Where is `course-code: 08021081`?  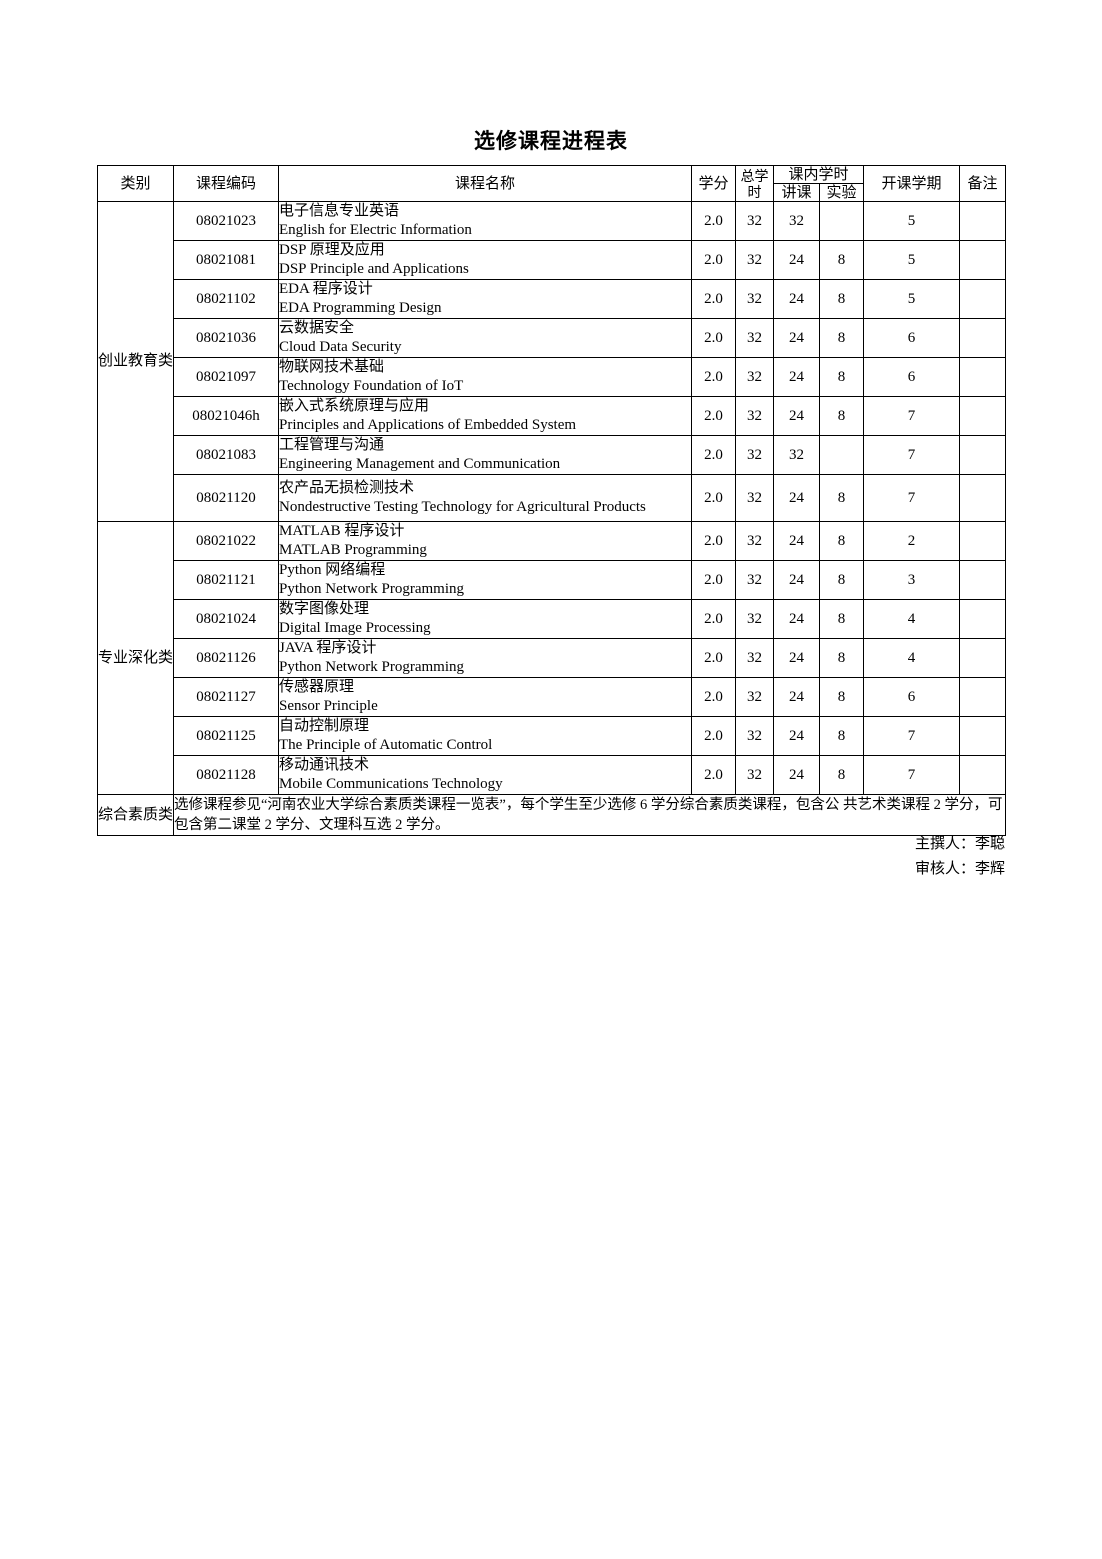
course-code: 08021081 is located at coordinates (226, 260).